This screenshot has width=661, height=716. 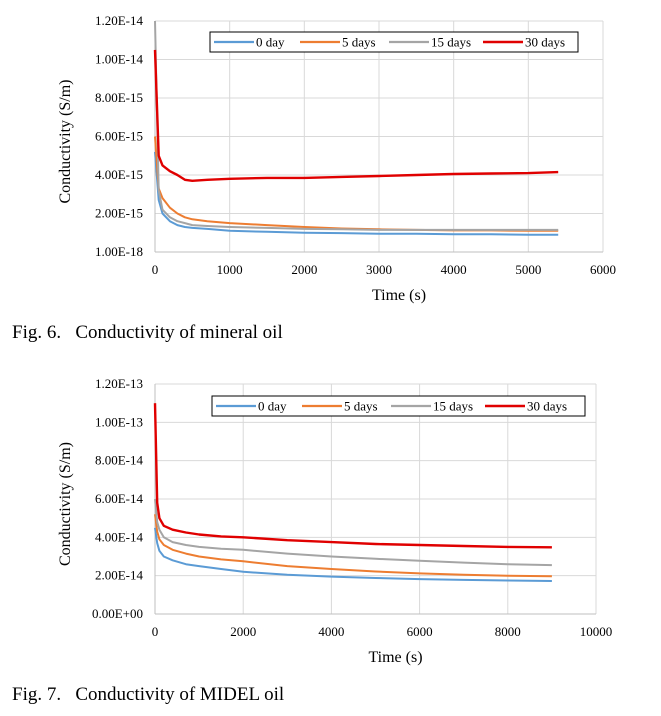 What do you see at coordinates (508, 631) in the screenshot?
I see `x-tick-label: 8000` at bounding box center [508, 631].